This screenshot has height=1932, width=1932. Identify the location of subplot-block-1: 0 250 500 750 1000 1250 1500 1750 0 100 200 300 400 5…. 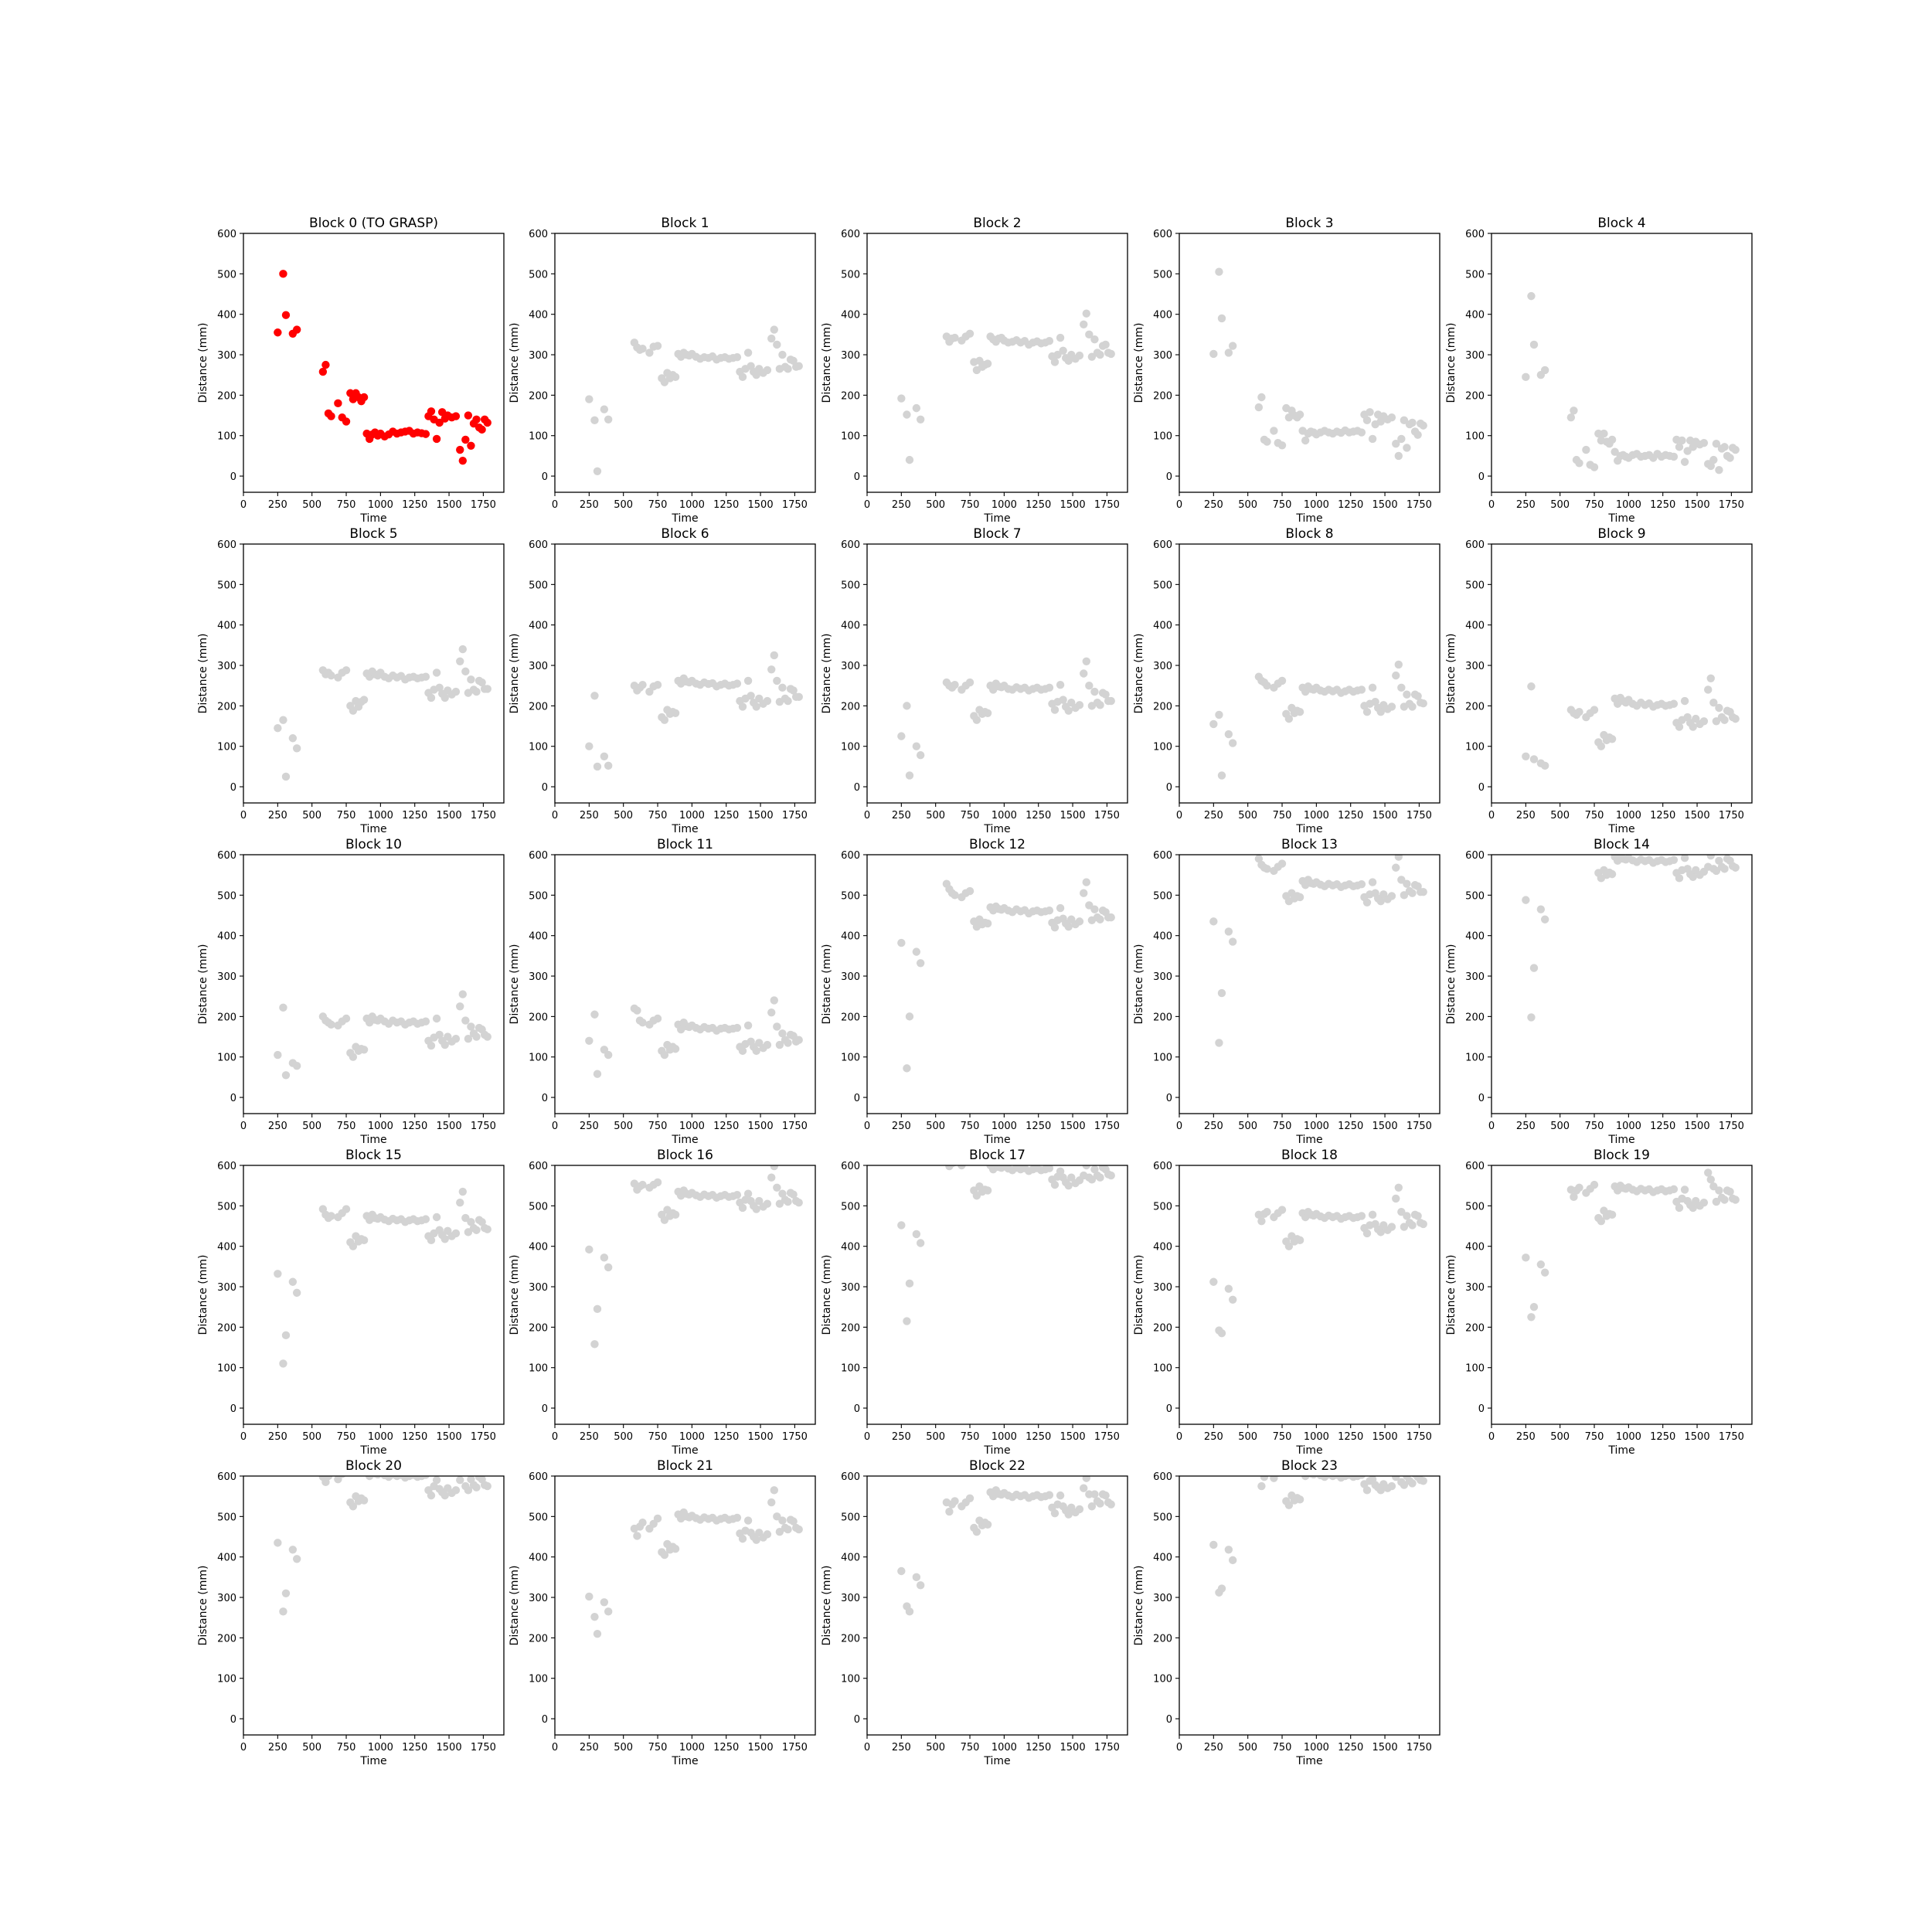
(663, 371).